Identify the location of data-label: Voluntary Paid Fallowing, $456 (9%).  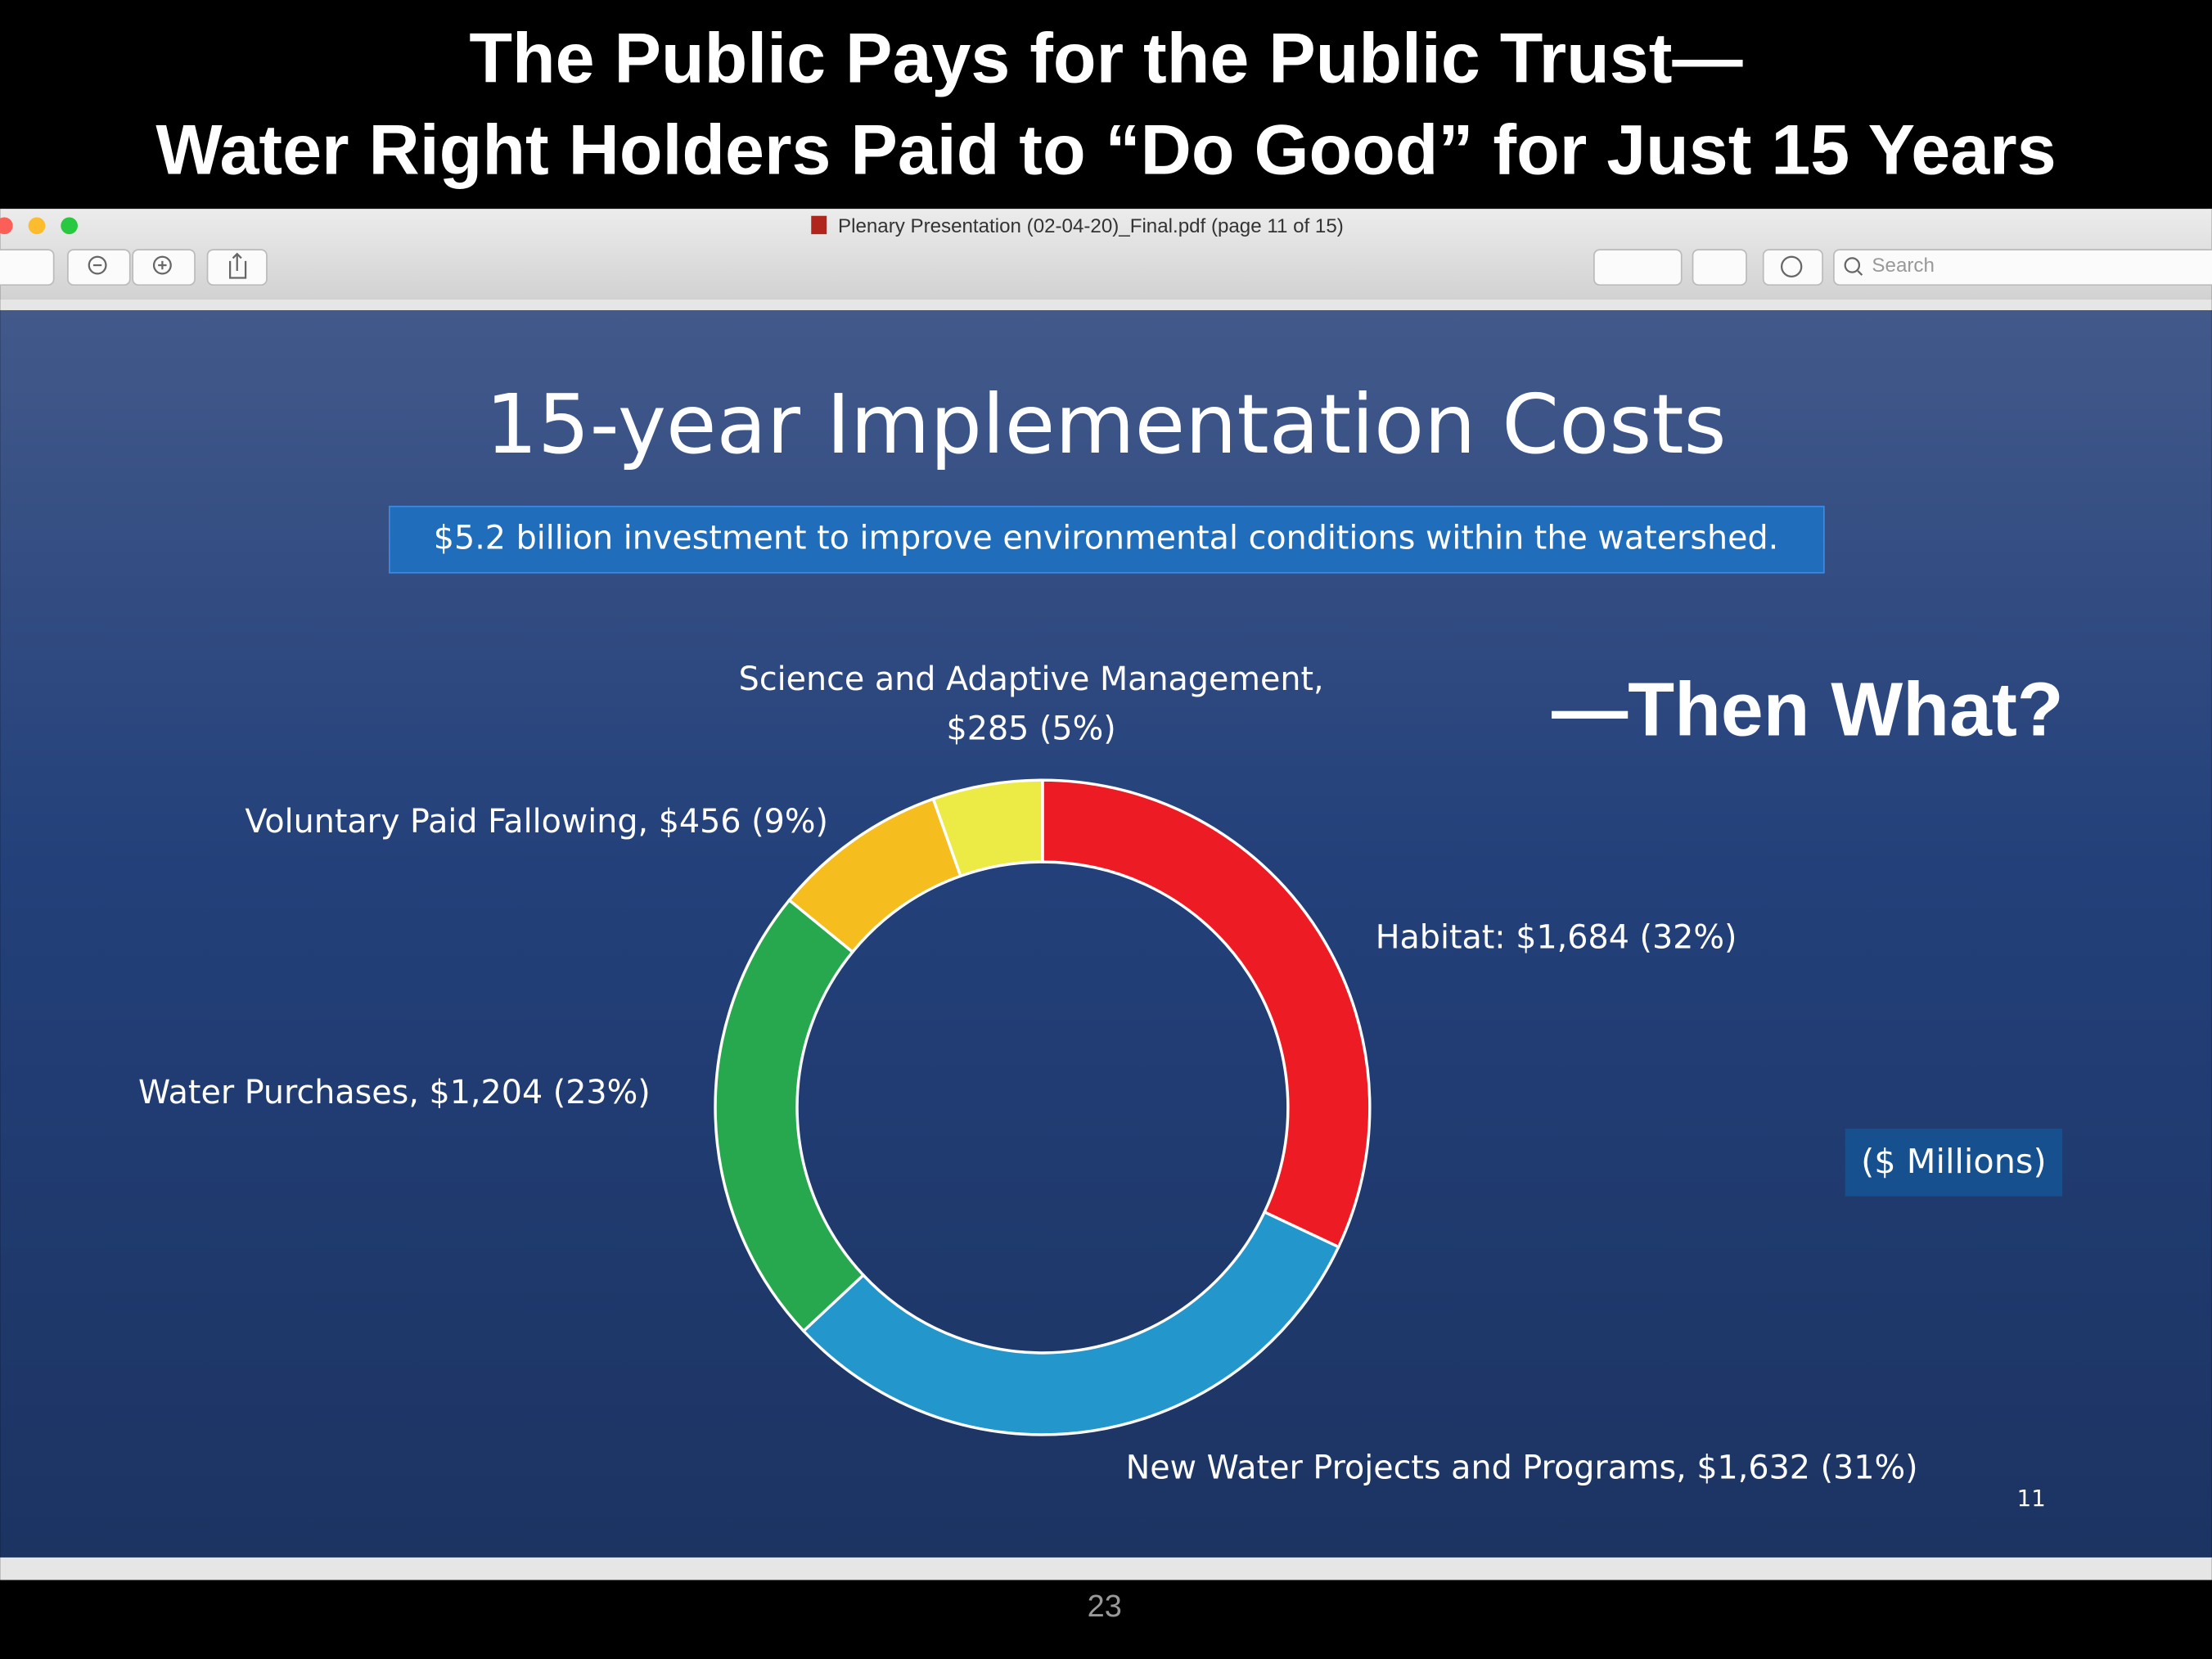
(536, 822).